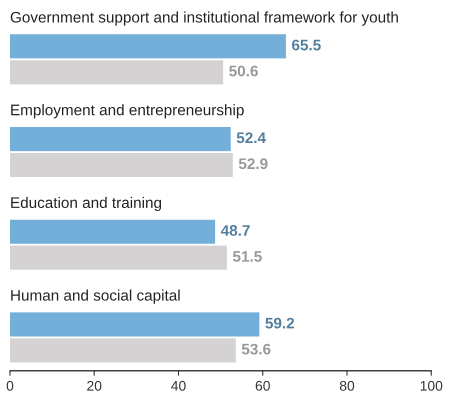  I want to click on x-tick-label: 20, so click(94, 385).